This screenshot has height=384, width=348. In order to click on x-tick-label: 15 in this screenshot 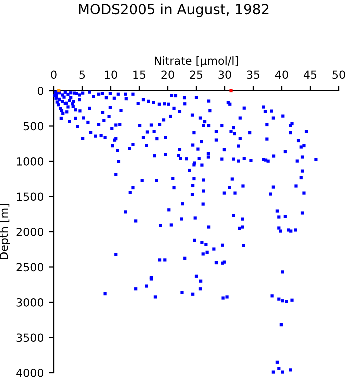, I will do `click(140, 75)`.